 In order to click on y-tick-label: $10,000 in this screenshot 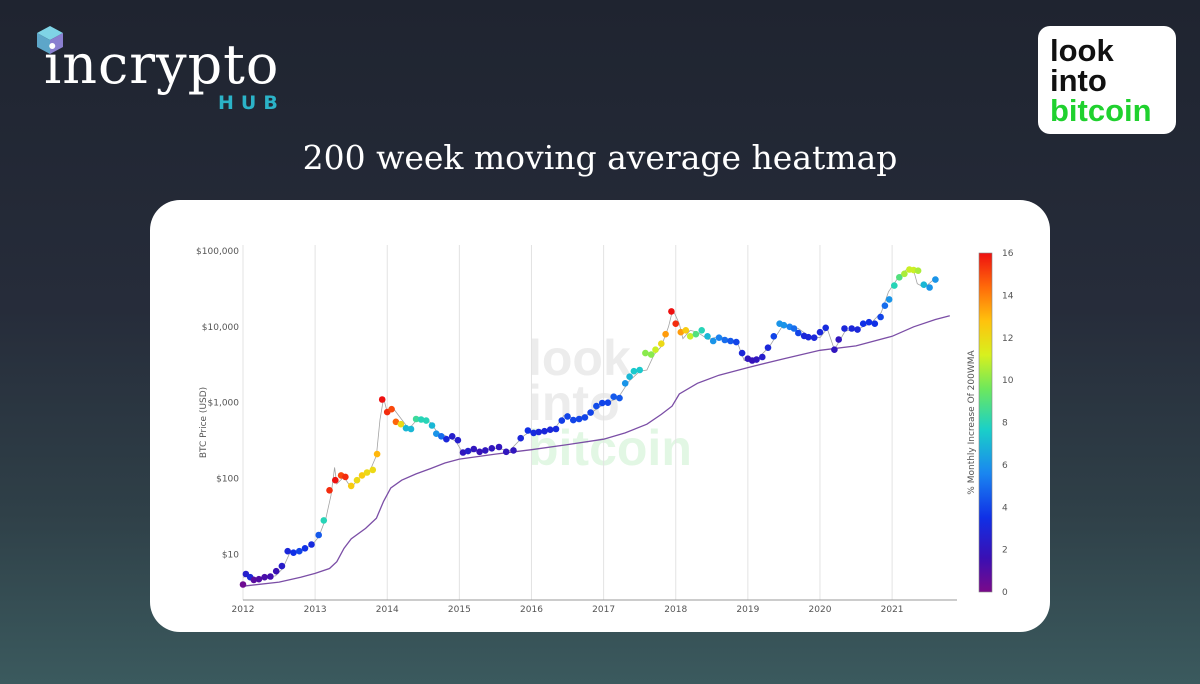, I will do `click(220, 328)`.